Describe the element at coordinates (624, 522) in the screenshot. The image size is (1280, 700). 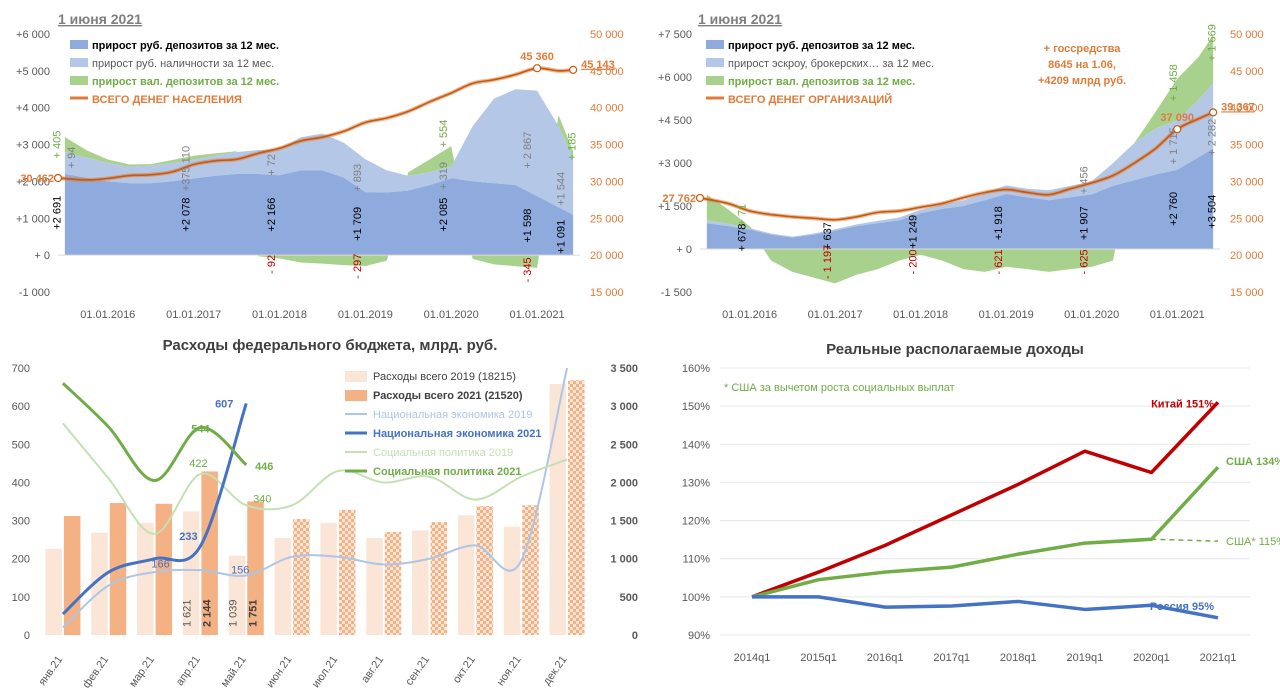
I see `y-right-tick-label: 1 500` at that location.